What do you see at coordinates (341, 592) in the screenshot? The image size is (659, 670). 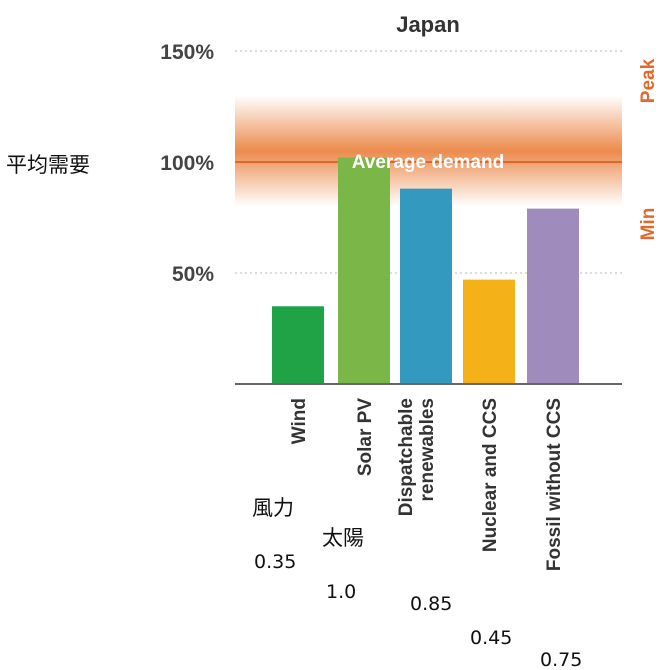 I see `value-annotation: 1.0` at bounding box center [341, 592].